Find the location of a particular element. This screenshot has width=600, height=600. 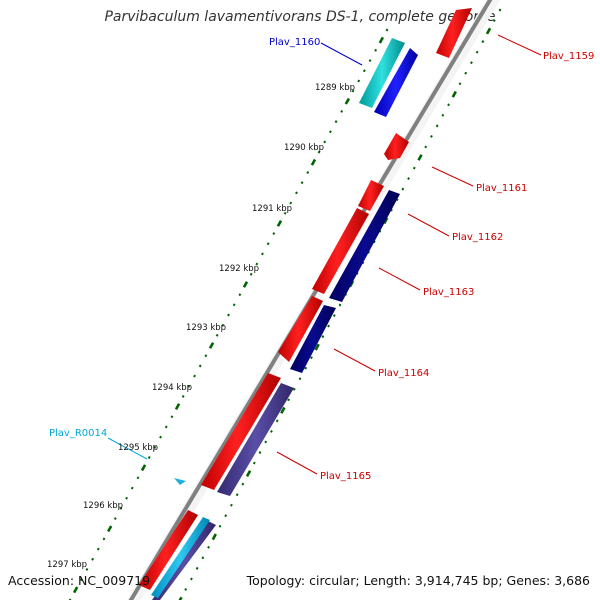

label-plav-1159: Plav_1159 is located at coordinates (568, 56).